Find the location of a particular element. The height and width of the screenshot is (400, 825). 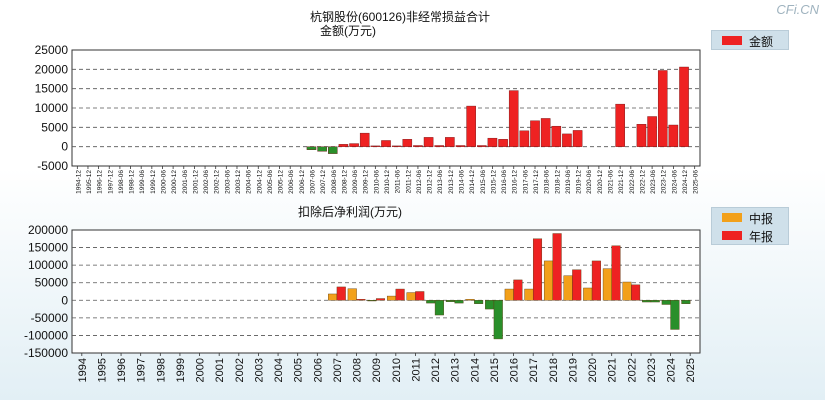

chart1-x-tick-label: 2023-06 is located at coordinates (653, 182).